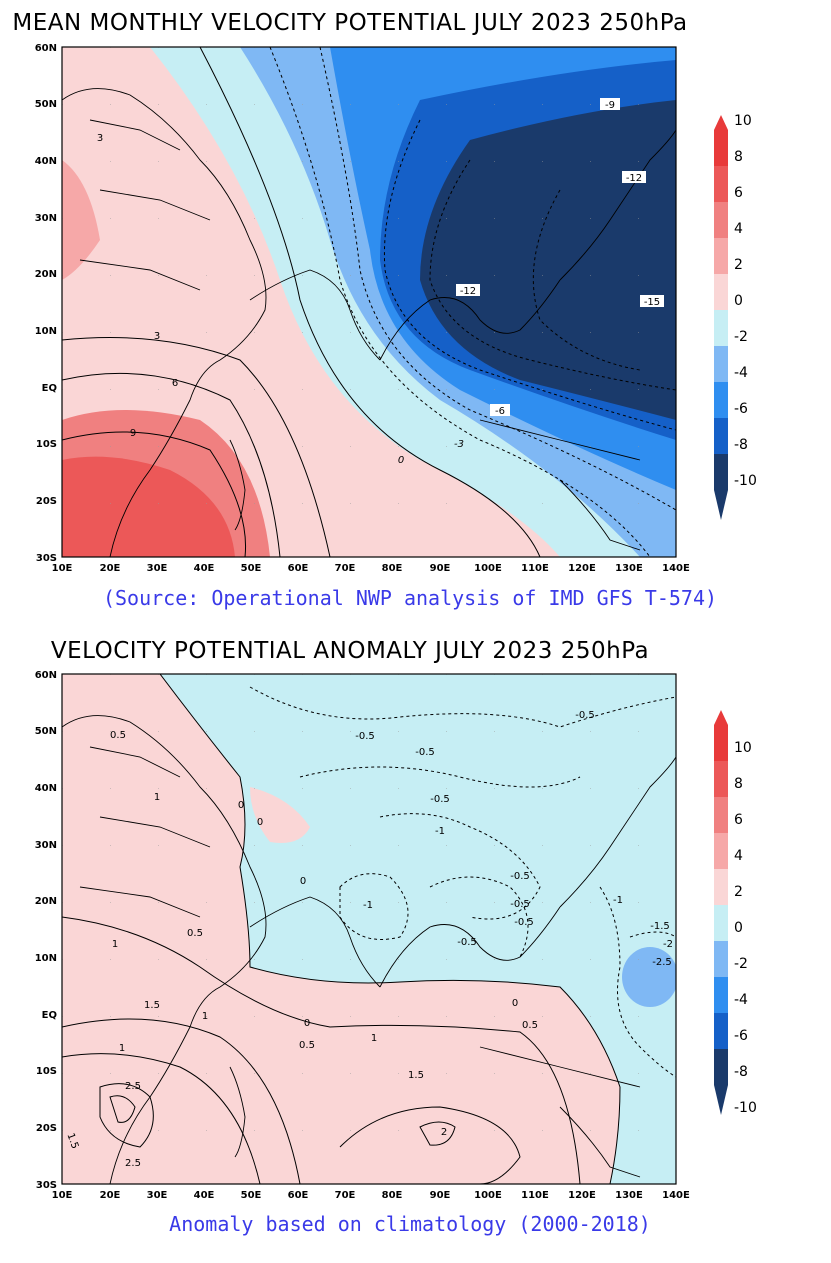 The height and width of the screenshot is (1263, 831). What do you see at coordinates (738, 301) in the screenshot?
I see `svg-text: 0` at bounding box center [738, 301].